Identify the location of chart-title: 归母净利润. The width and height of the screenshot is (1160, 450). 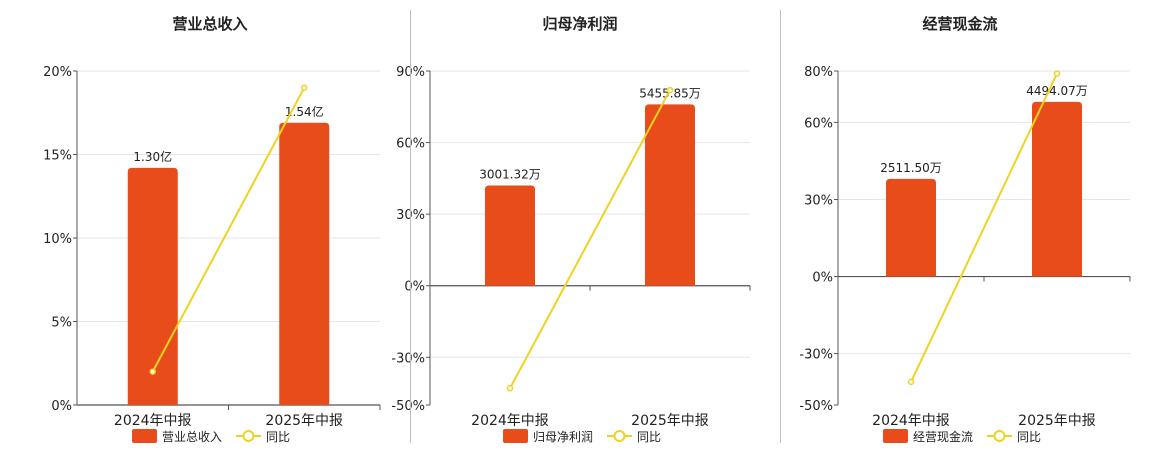
(579, 24).